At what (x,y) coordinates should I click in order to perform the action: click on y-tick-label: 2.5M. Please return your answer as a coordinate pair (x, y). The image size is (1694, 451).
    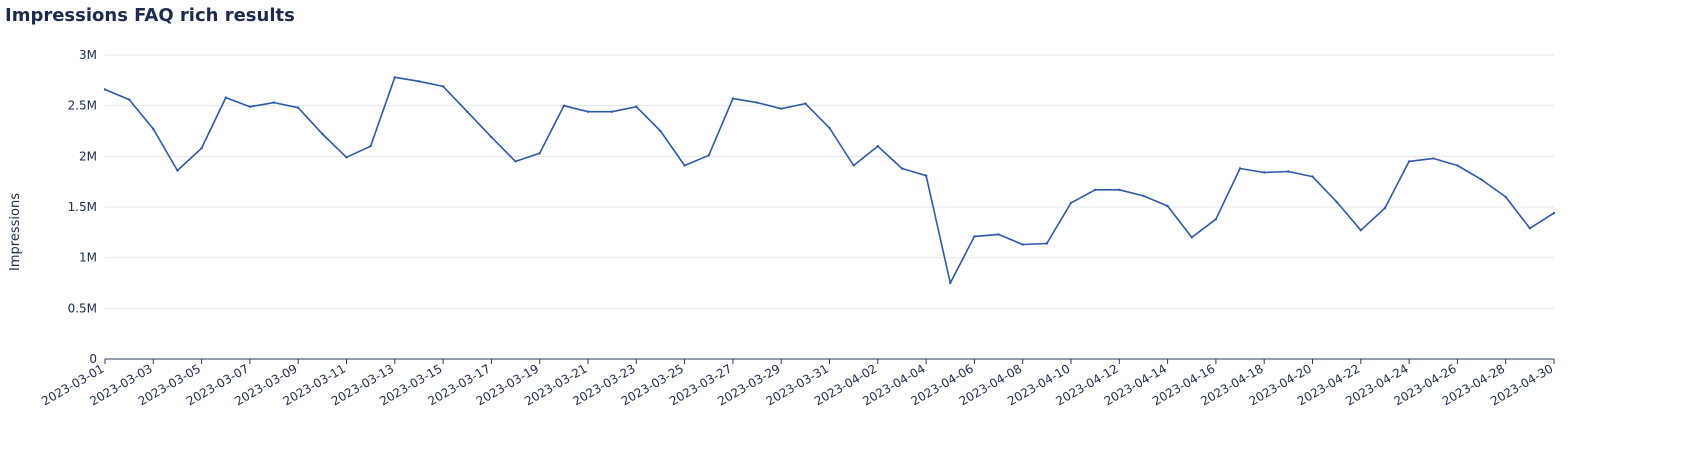
    Looking at the image, I should click on (82, 106).